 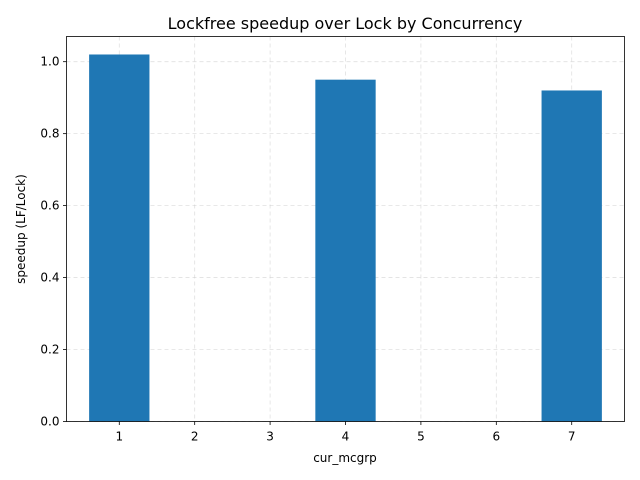 What do you see at coordinates (49, 422) in the screenshot?
I see `y-tick-label: 0.0` at bounding box center [49, 422].